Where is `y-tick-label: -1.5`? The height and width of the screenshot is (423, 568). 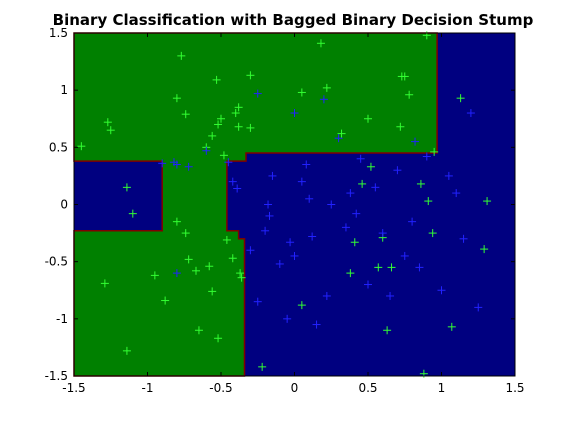 y-tick-label: -1.5 is located at coordinates (56, 376).